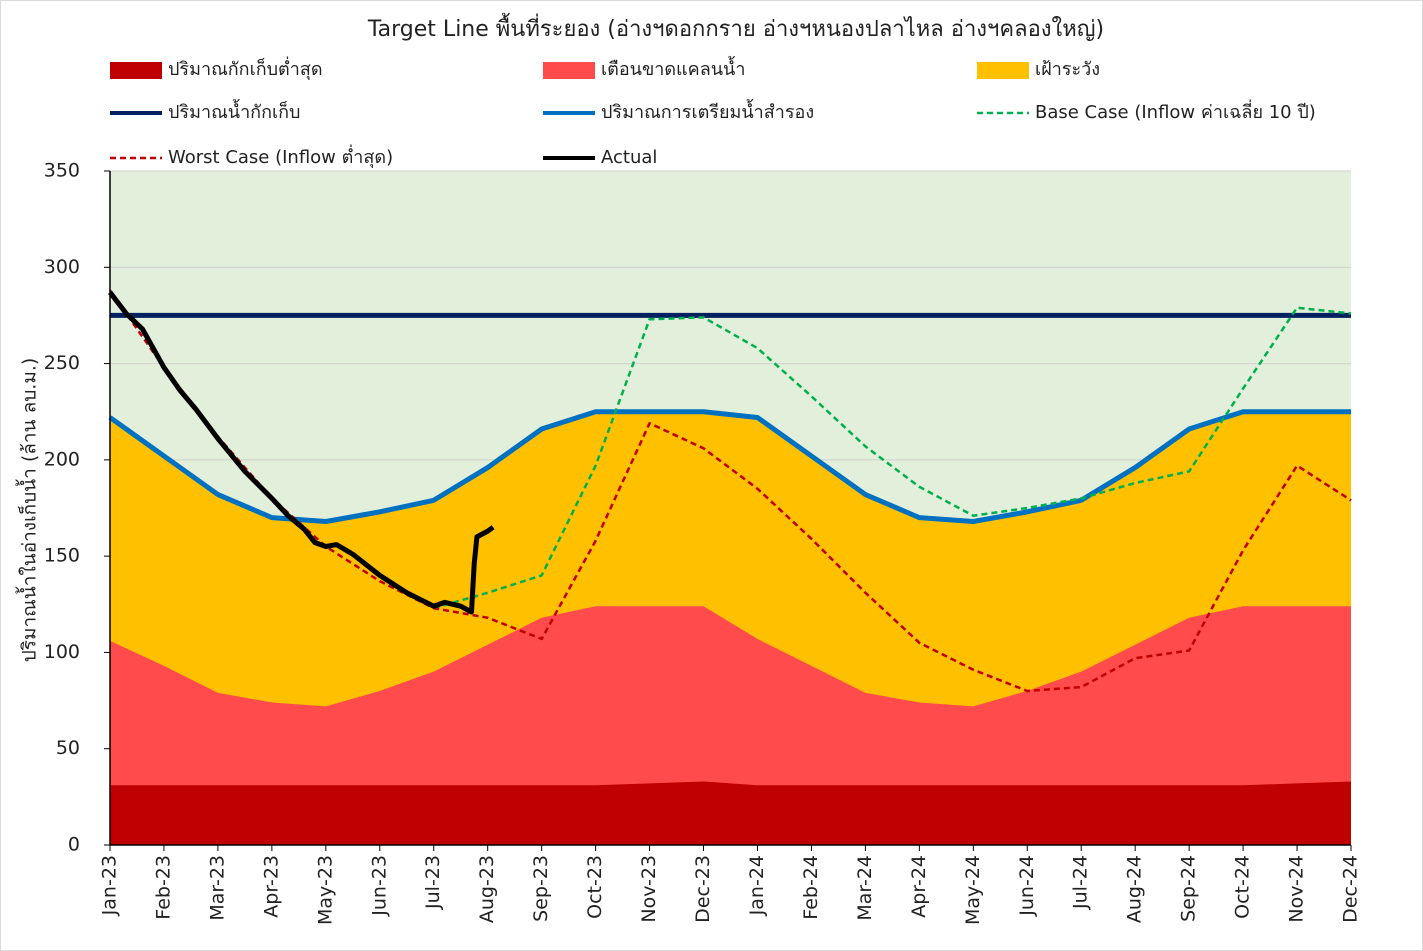 The width and height of the screenshot is (1423, 951). What do you see at coordinates (1351, 889) in the screenshot?
I see `x-tick-label: Dec-24` at bounding box center [1351, 889].